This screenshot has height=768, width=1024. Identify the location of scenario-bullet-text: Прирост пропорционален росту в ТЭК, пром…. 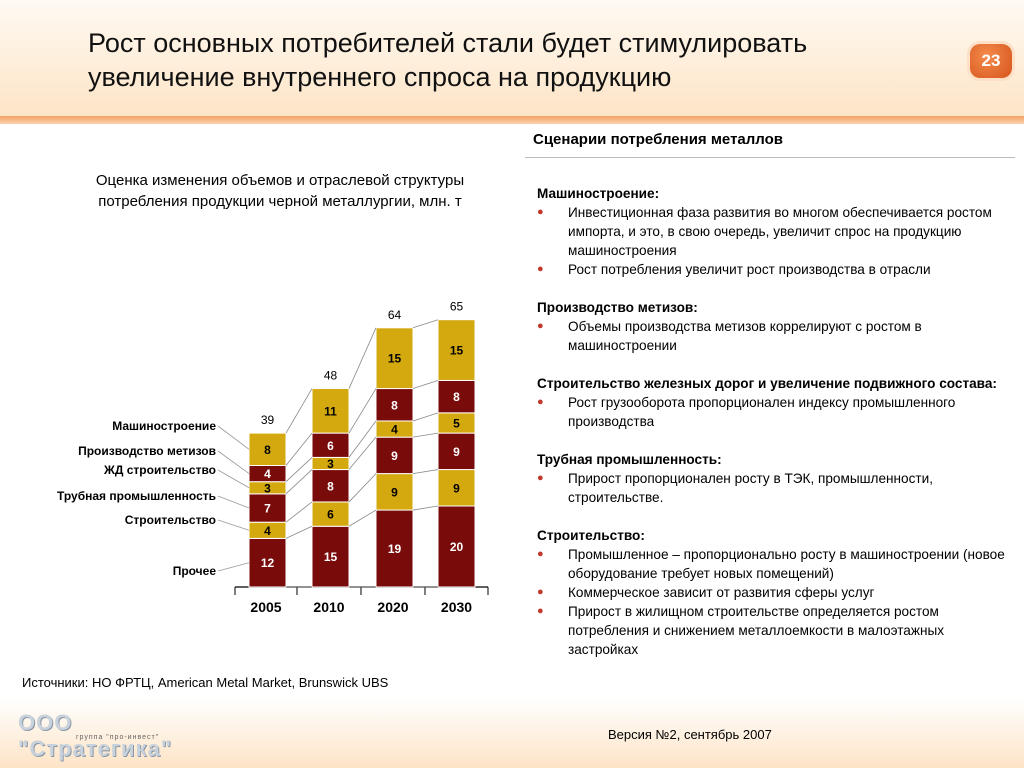
(750, 488).